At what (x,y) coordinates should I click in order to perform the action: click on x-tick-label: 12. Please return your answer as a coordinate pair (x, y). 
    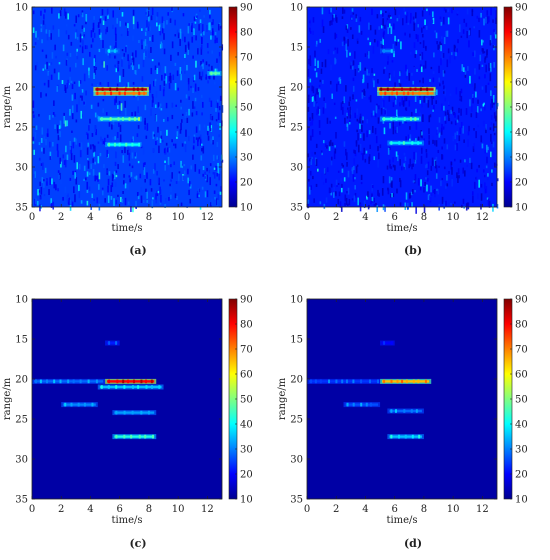
    Looking at the image, I should click on (207, 217).